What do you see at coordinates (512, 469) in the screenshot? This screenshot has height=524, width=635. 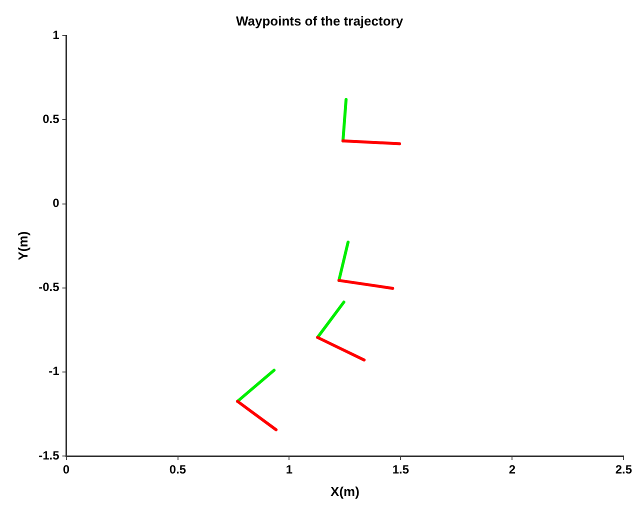 I see `x-tick-label: 2` at bounding box center [512, 469].